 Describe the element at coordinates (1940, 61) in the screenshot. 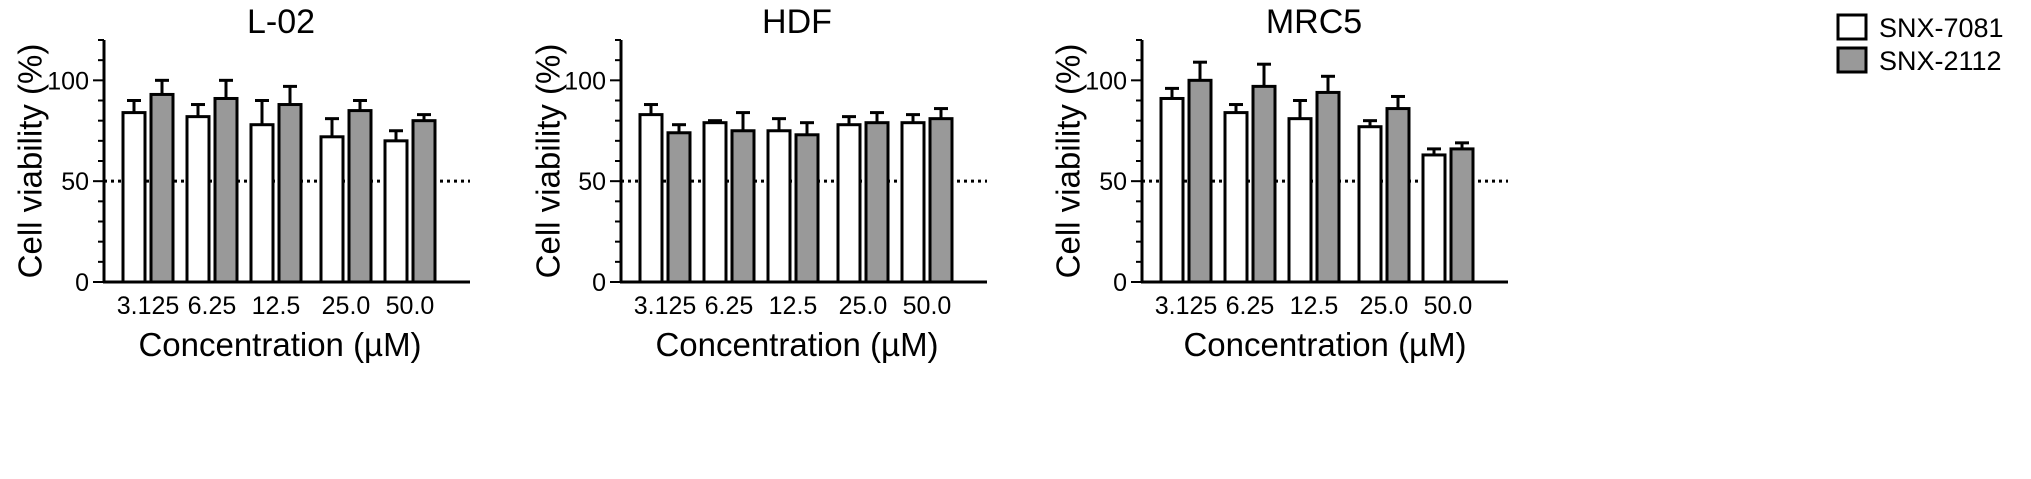

I see `legend-label: SNX-2112` at that location.